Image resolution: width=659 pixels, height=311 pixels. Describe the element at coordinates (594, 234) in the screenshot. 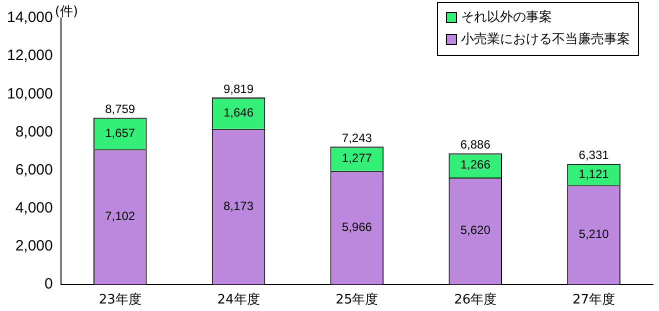

I see `data-label: 5,210` at that location.